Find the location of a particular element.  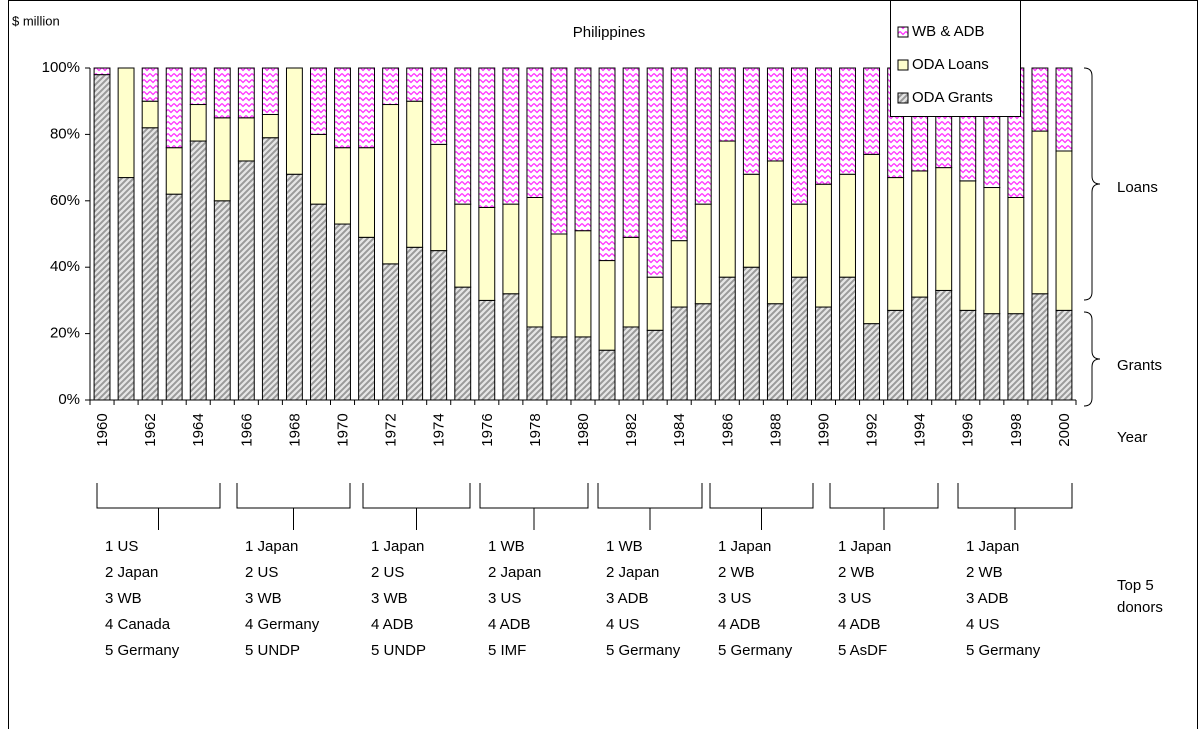

x-tick-label: 1988 is located at coordinates (775, 429).